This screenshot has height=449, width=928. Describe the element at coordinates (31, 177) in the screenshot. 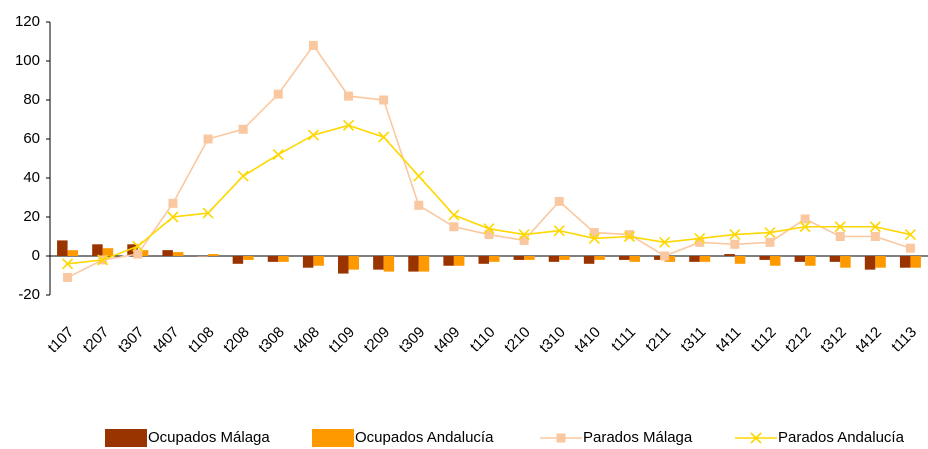

I see `y-tick-label: 40` at that location.